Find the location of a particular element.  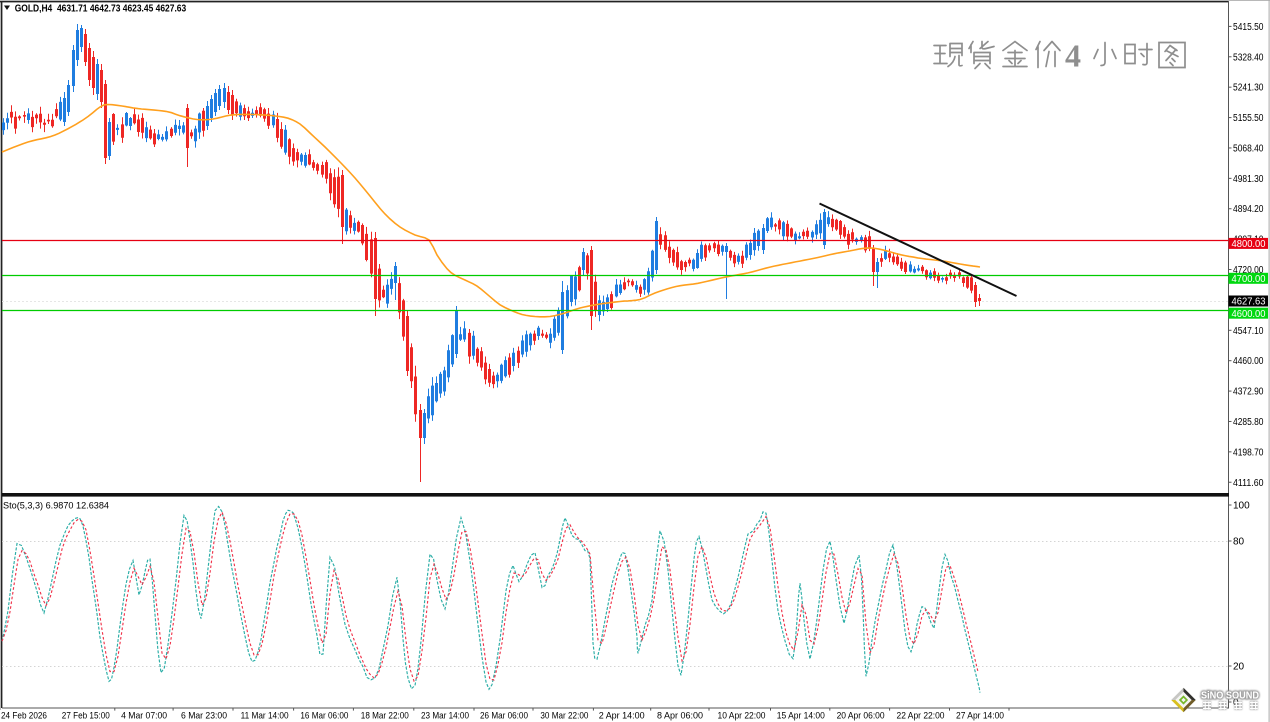

svg-text: 4700.00 is located at coordinates (1249, 279).